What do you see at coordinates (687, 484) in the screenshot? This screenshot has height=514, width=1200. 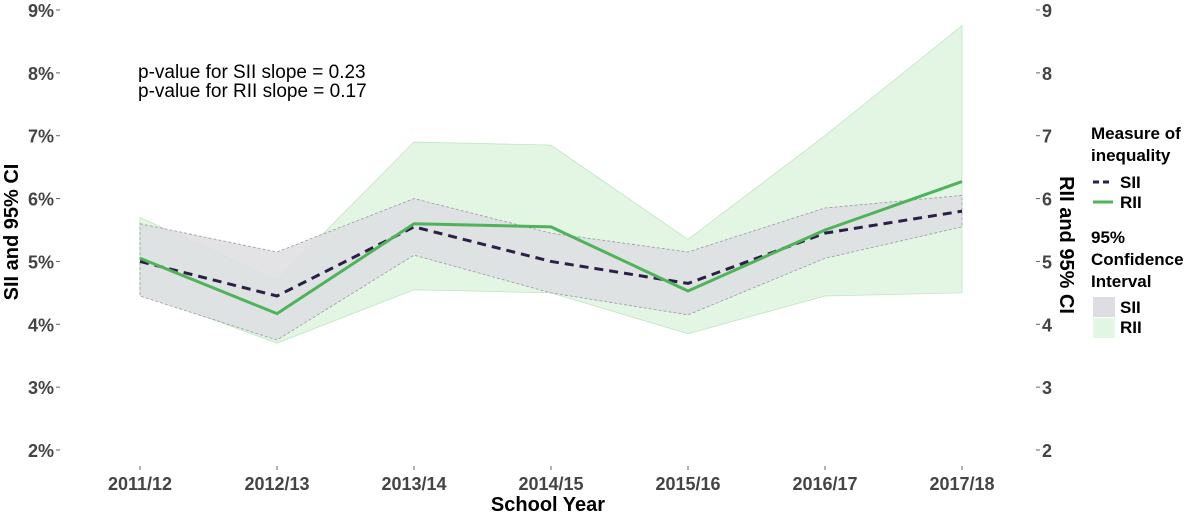 I see `x-tick-label: 2015/16` at bounding box center [687, 484].